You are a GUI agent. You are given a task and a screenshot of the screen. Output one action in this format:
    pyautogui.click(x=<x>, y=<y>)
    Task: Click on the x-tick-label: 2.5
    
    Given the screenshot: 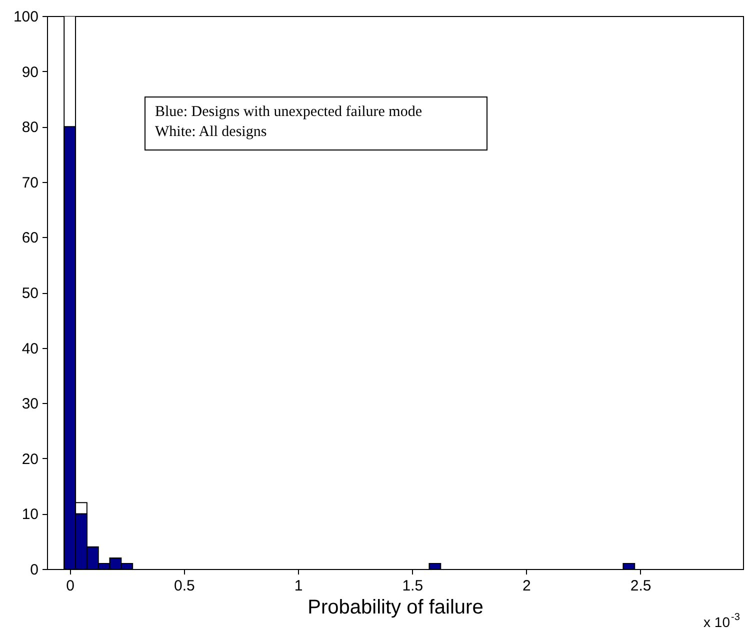 What is the action you would take?
    pyautogui.click(x=641, y=586)
    